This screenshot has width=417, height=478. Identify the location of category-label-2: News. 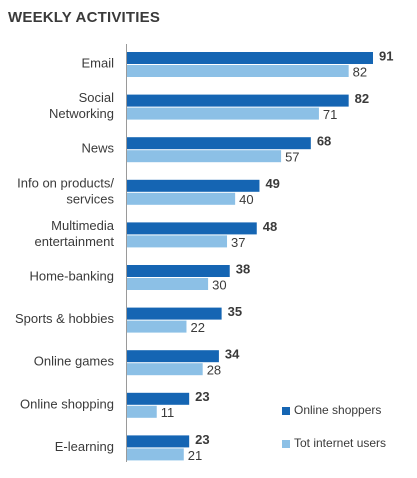
(97, 148).